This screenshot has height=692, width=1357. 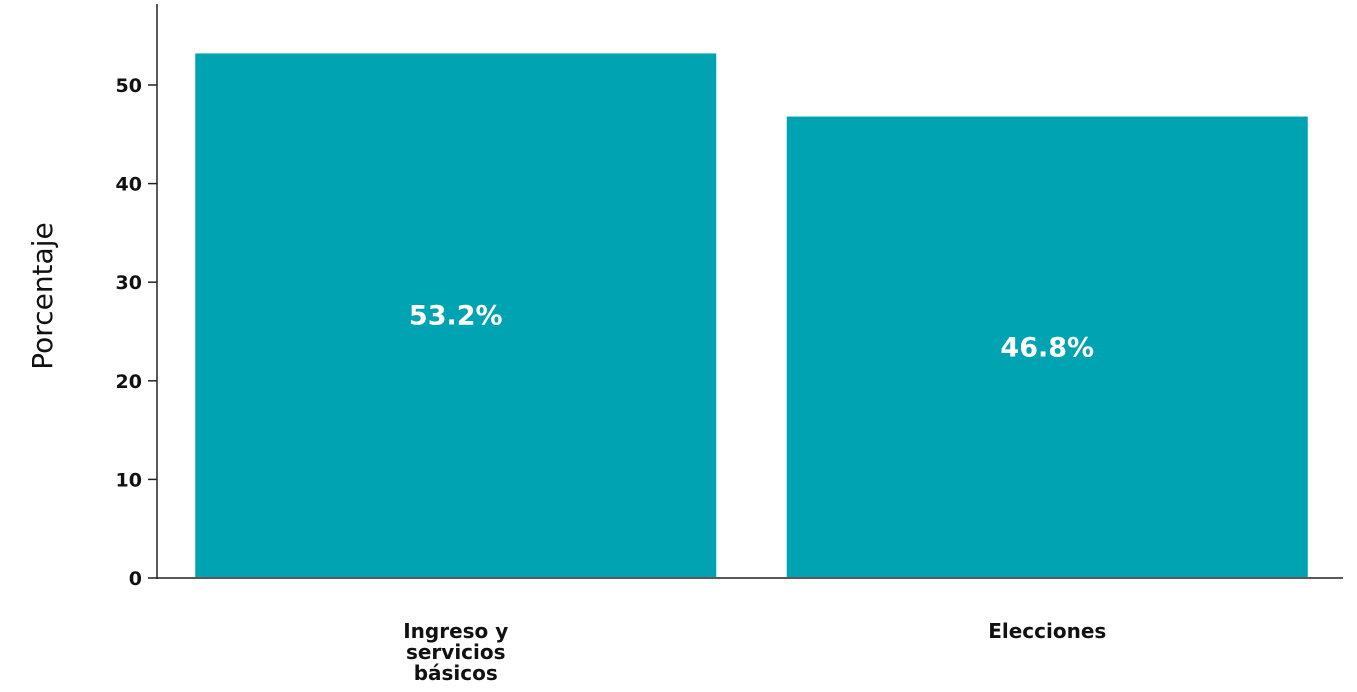 I want to click on y-tick-label: 10, so click(x=129, y=480).